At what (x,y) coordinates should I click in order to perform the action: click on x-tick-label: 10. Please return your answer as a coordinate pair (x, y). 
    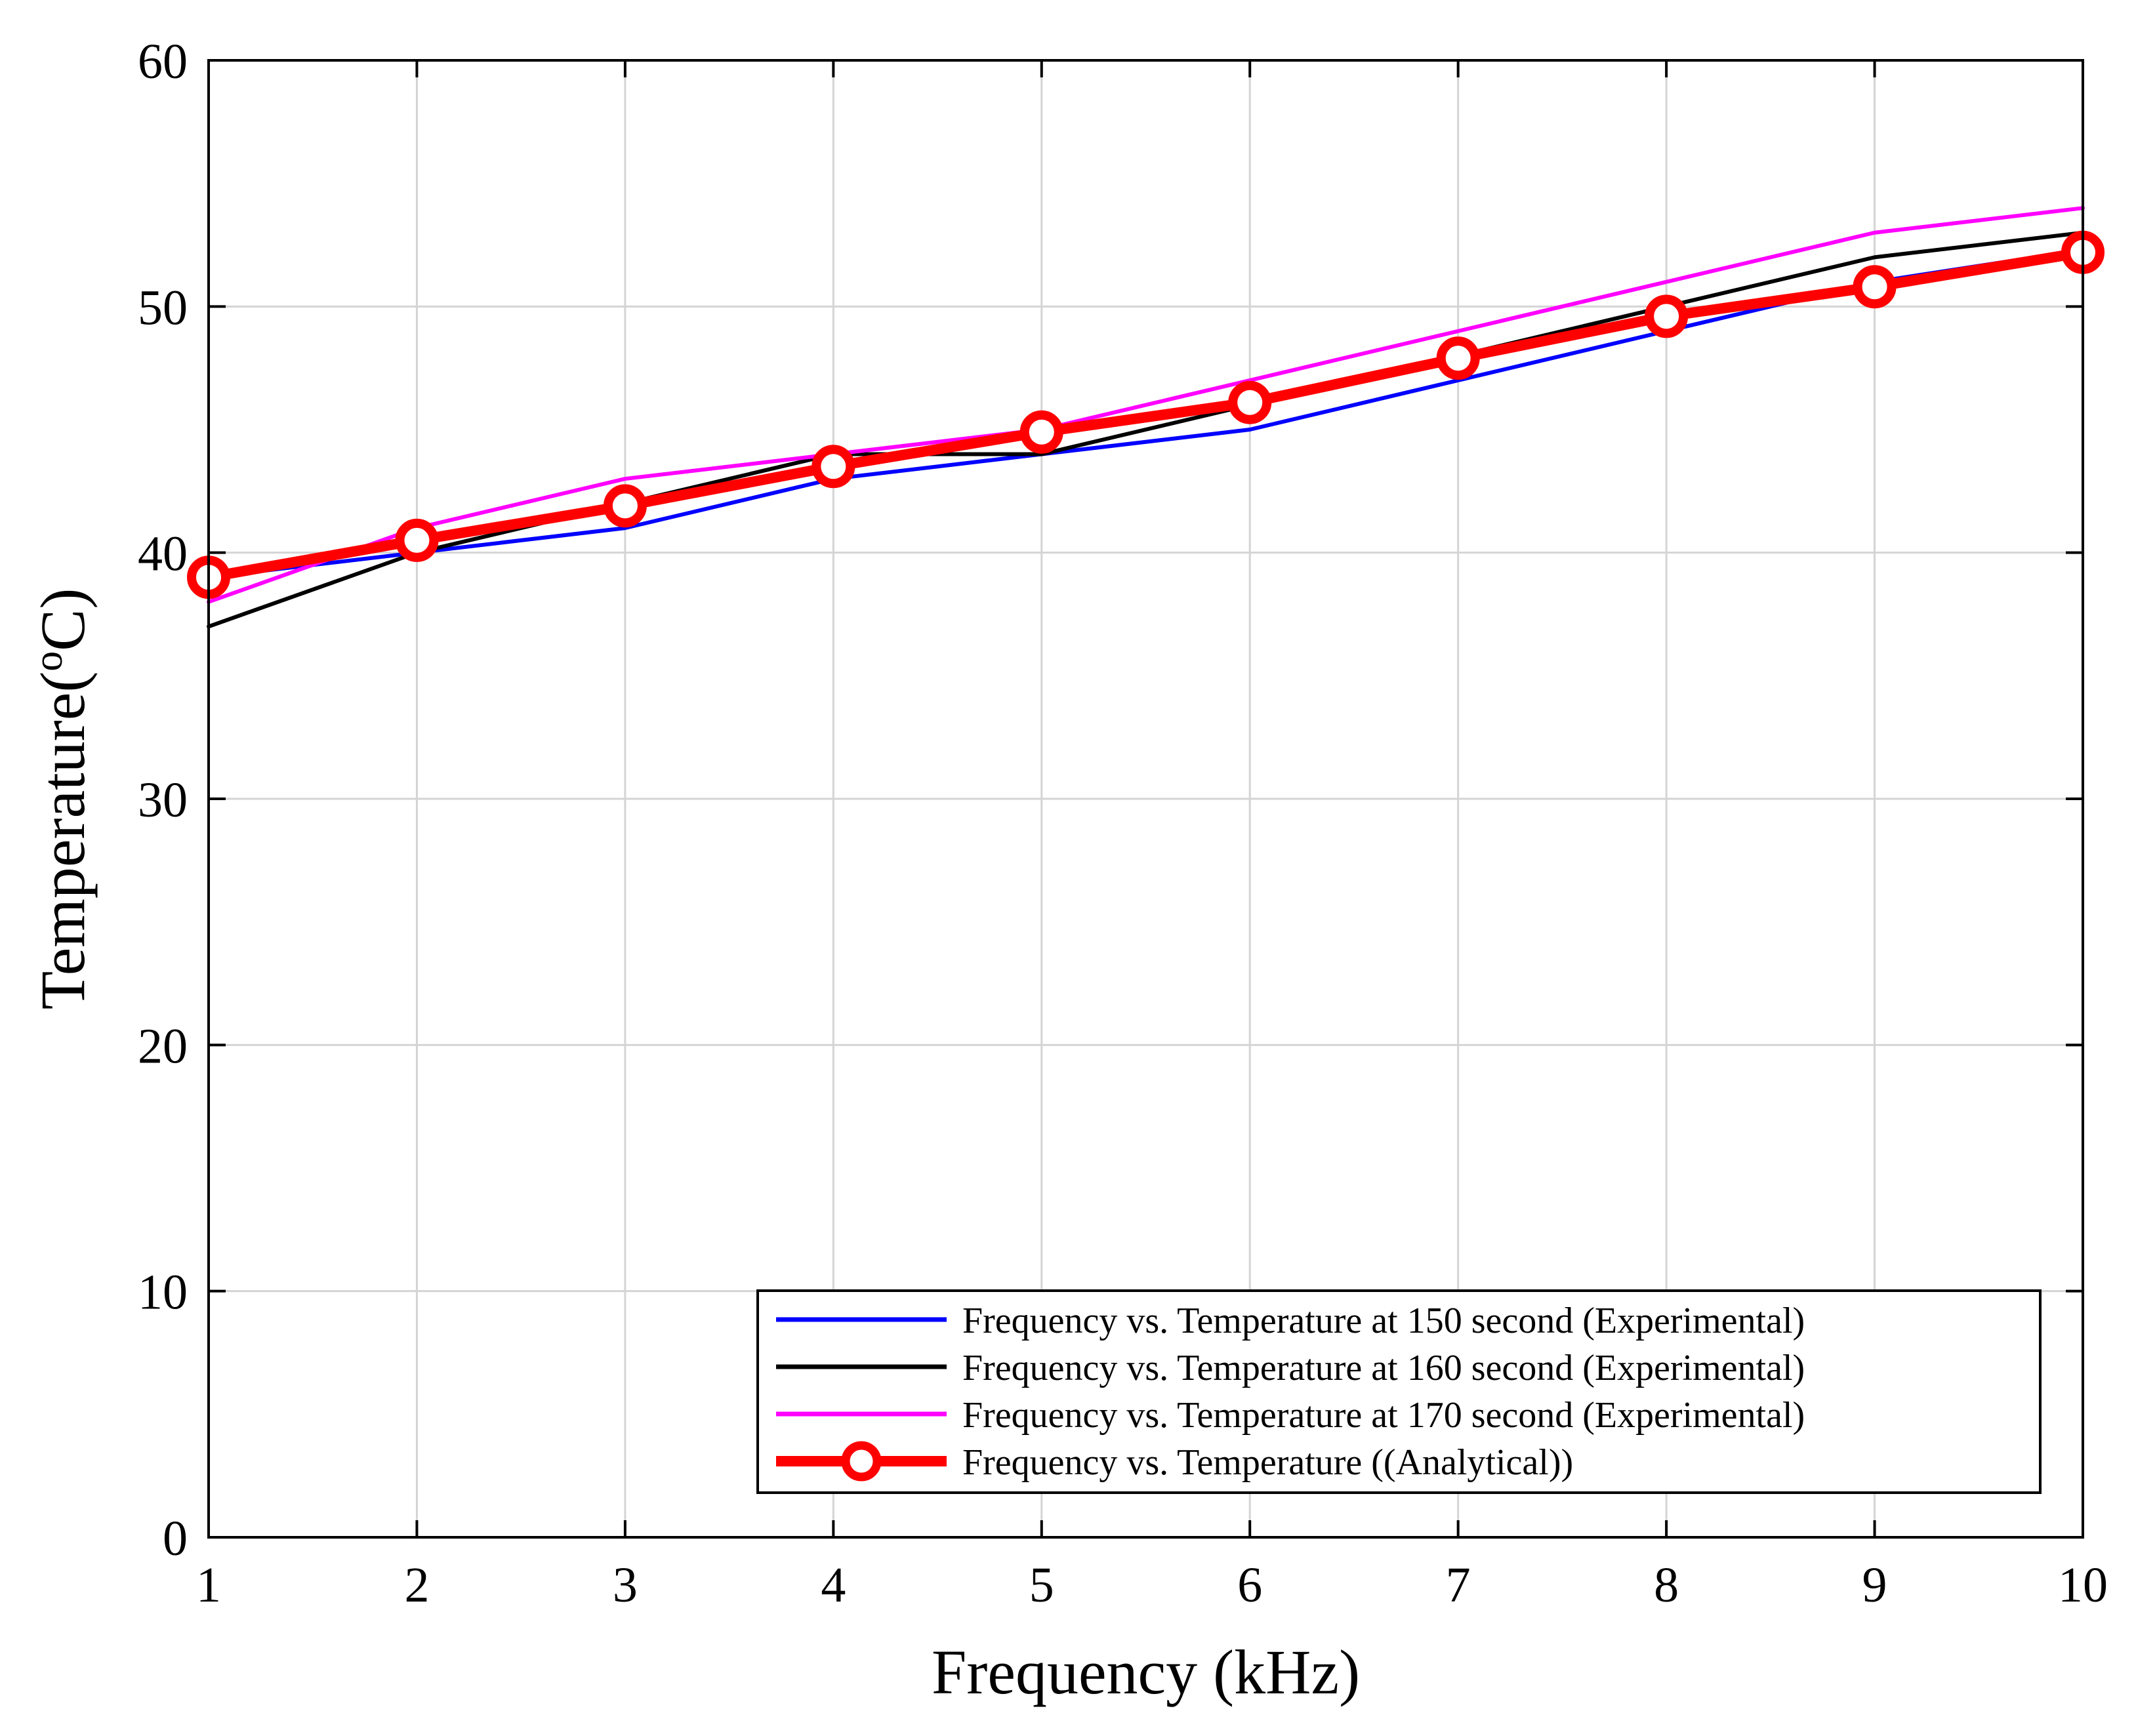
    Looking at the image, I should click on (2083, 1585).